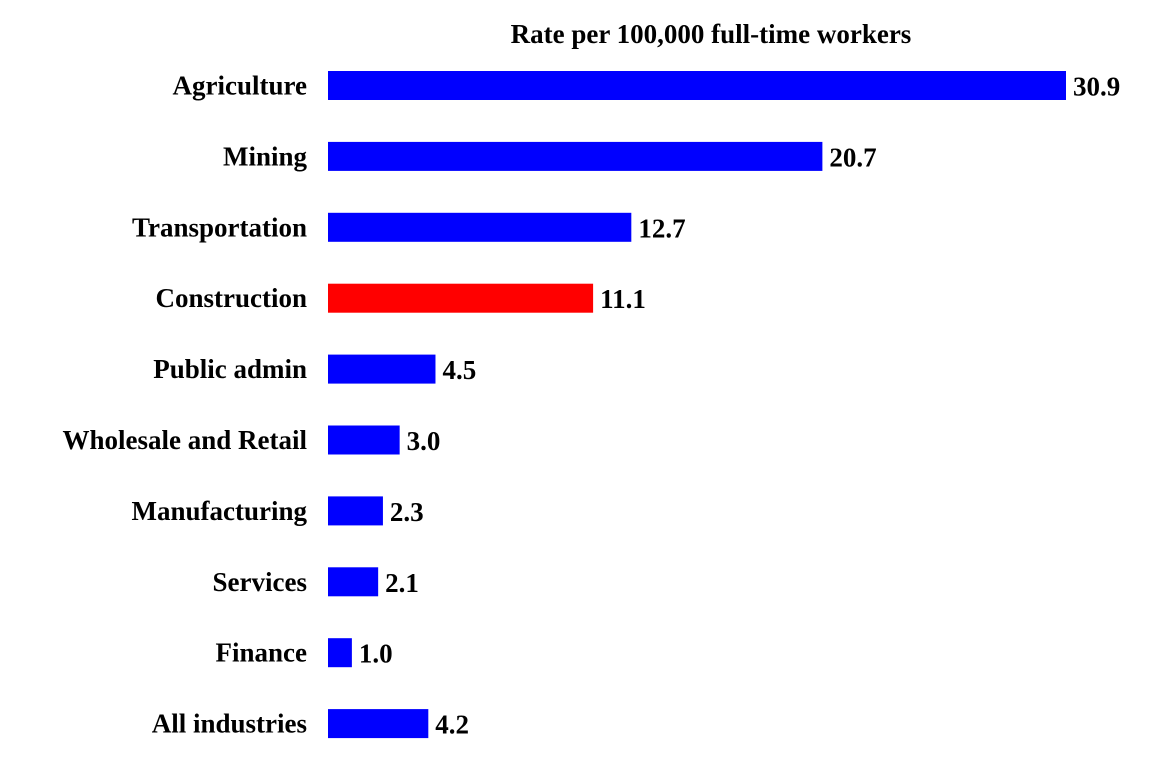  Describe the element at coordinates (229, 724) in the screenshot. I see `category-label-all-industries: All industries` at that location.